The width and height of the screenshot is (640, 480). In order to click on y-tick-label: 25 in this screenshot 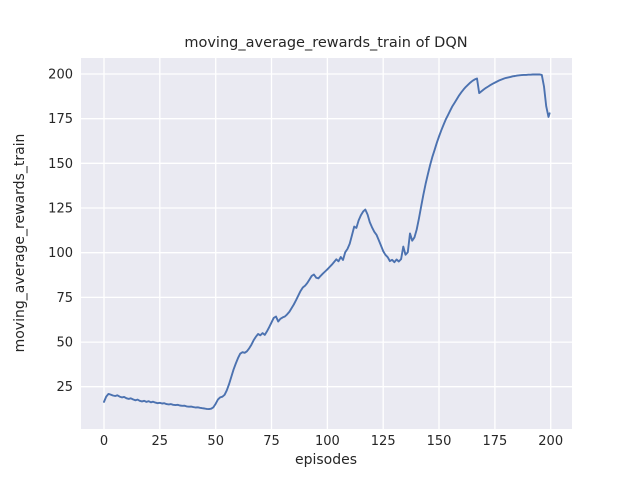, I will do `click(64, 387)`.